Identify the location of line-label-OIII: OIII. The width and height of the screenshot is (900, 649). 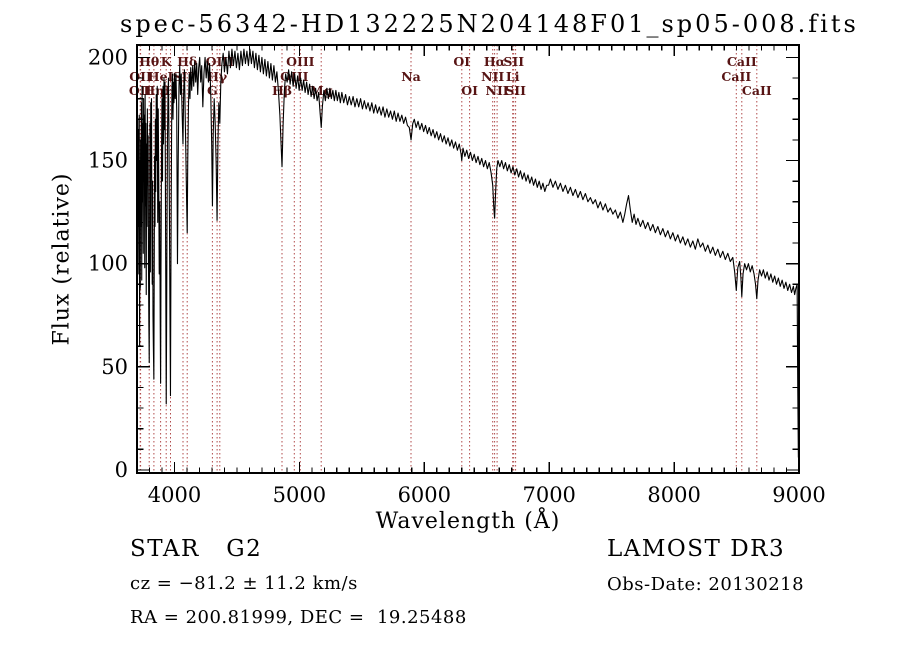
(300, 61).